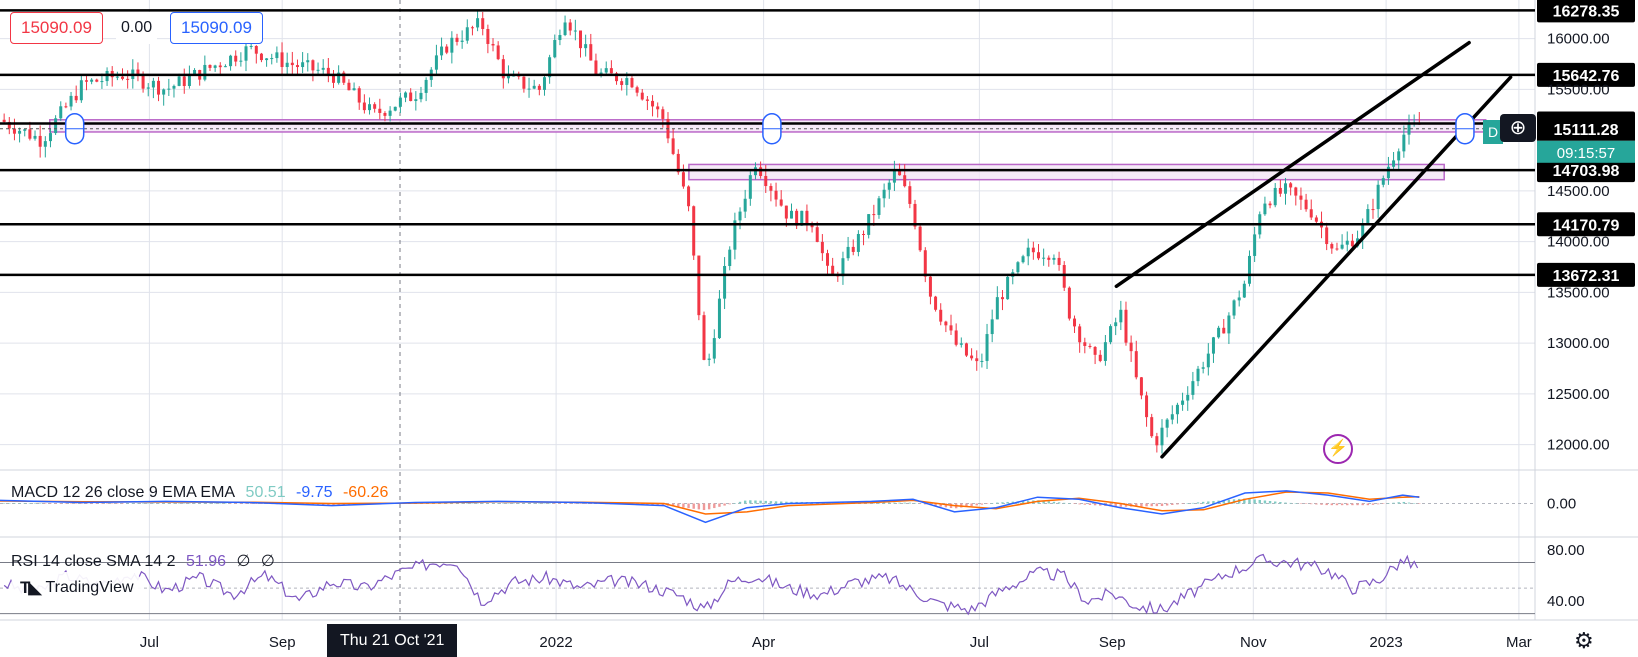 The height and width of the screenshot is (657, 1638). Describe the element at coordinates (216, 28) in the screenshot. I see `ask-price-box: 15090.09` at that location.